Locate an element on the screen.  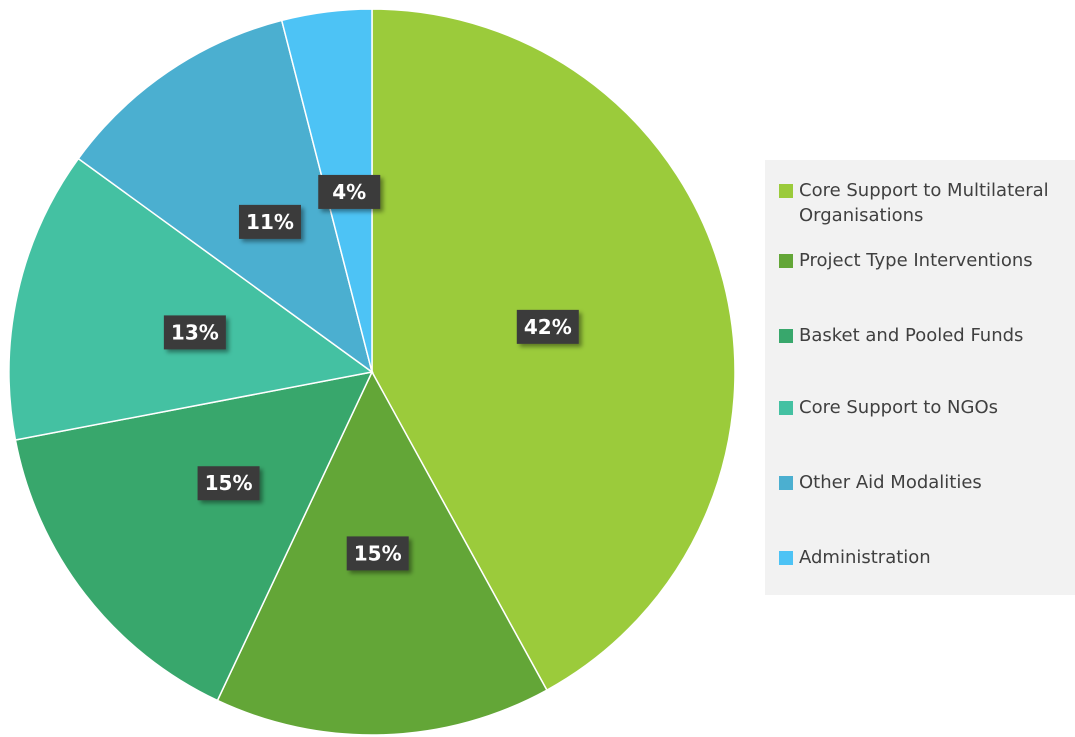
legend-item: Core Support to NGOs is located at coordinates (927, 407).